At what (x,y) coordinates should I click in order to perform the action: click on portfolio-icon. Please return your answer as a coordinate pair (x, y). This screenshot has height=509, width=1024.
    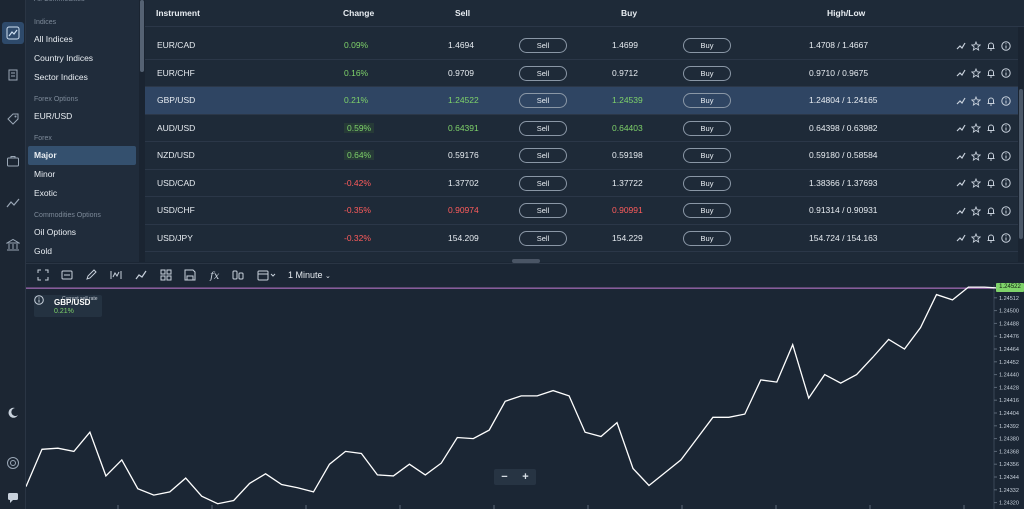
    Looking at the image, I should click on (13, 161).